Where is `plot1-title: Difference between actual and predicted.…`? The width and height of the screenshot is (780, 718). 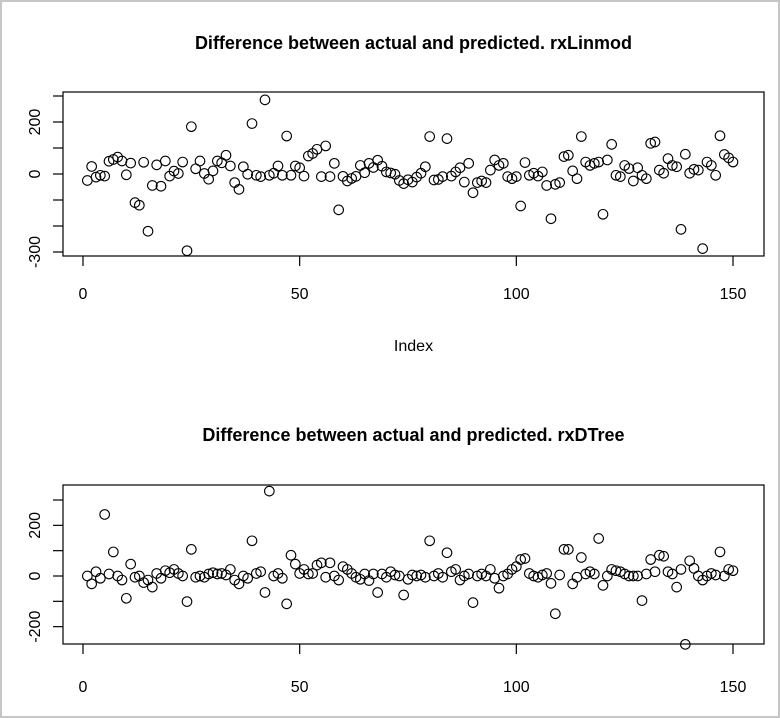 plot1-title: Difference between actual and predicted.… is located at coordinates (413, 43).